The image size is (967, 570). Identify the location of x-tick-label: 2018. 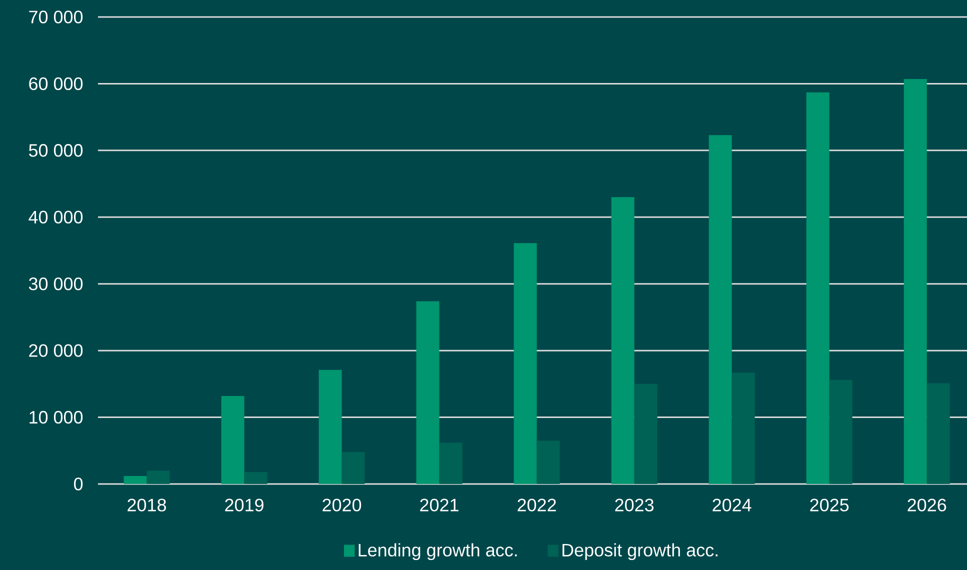
(147, 505).